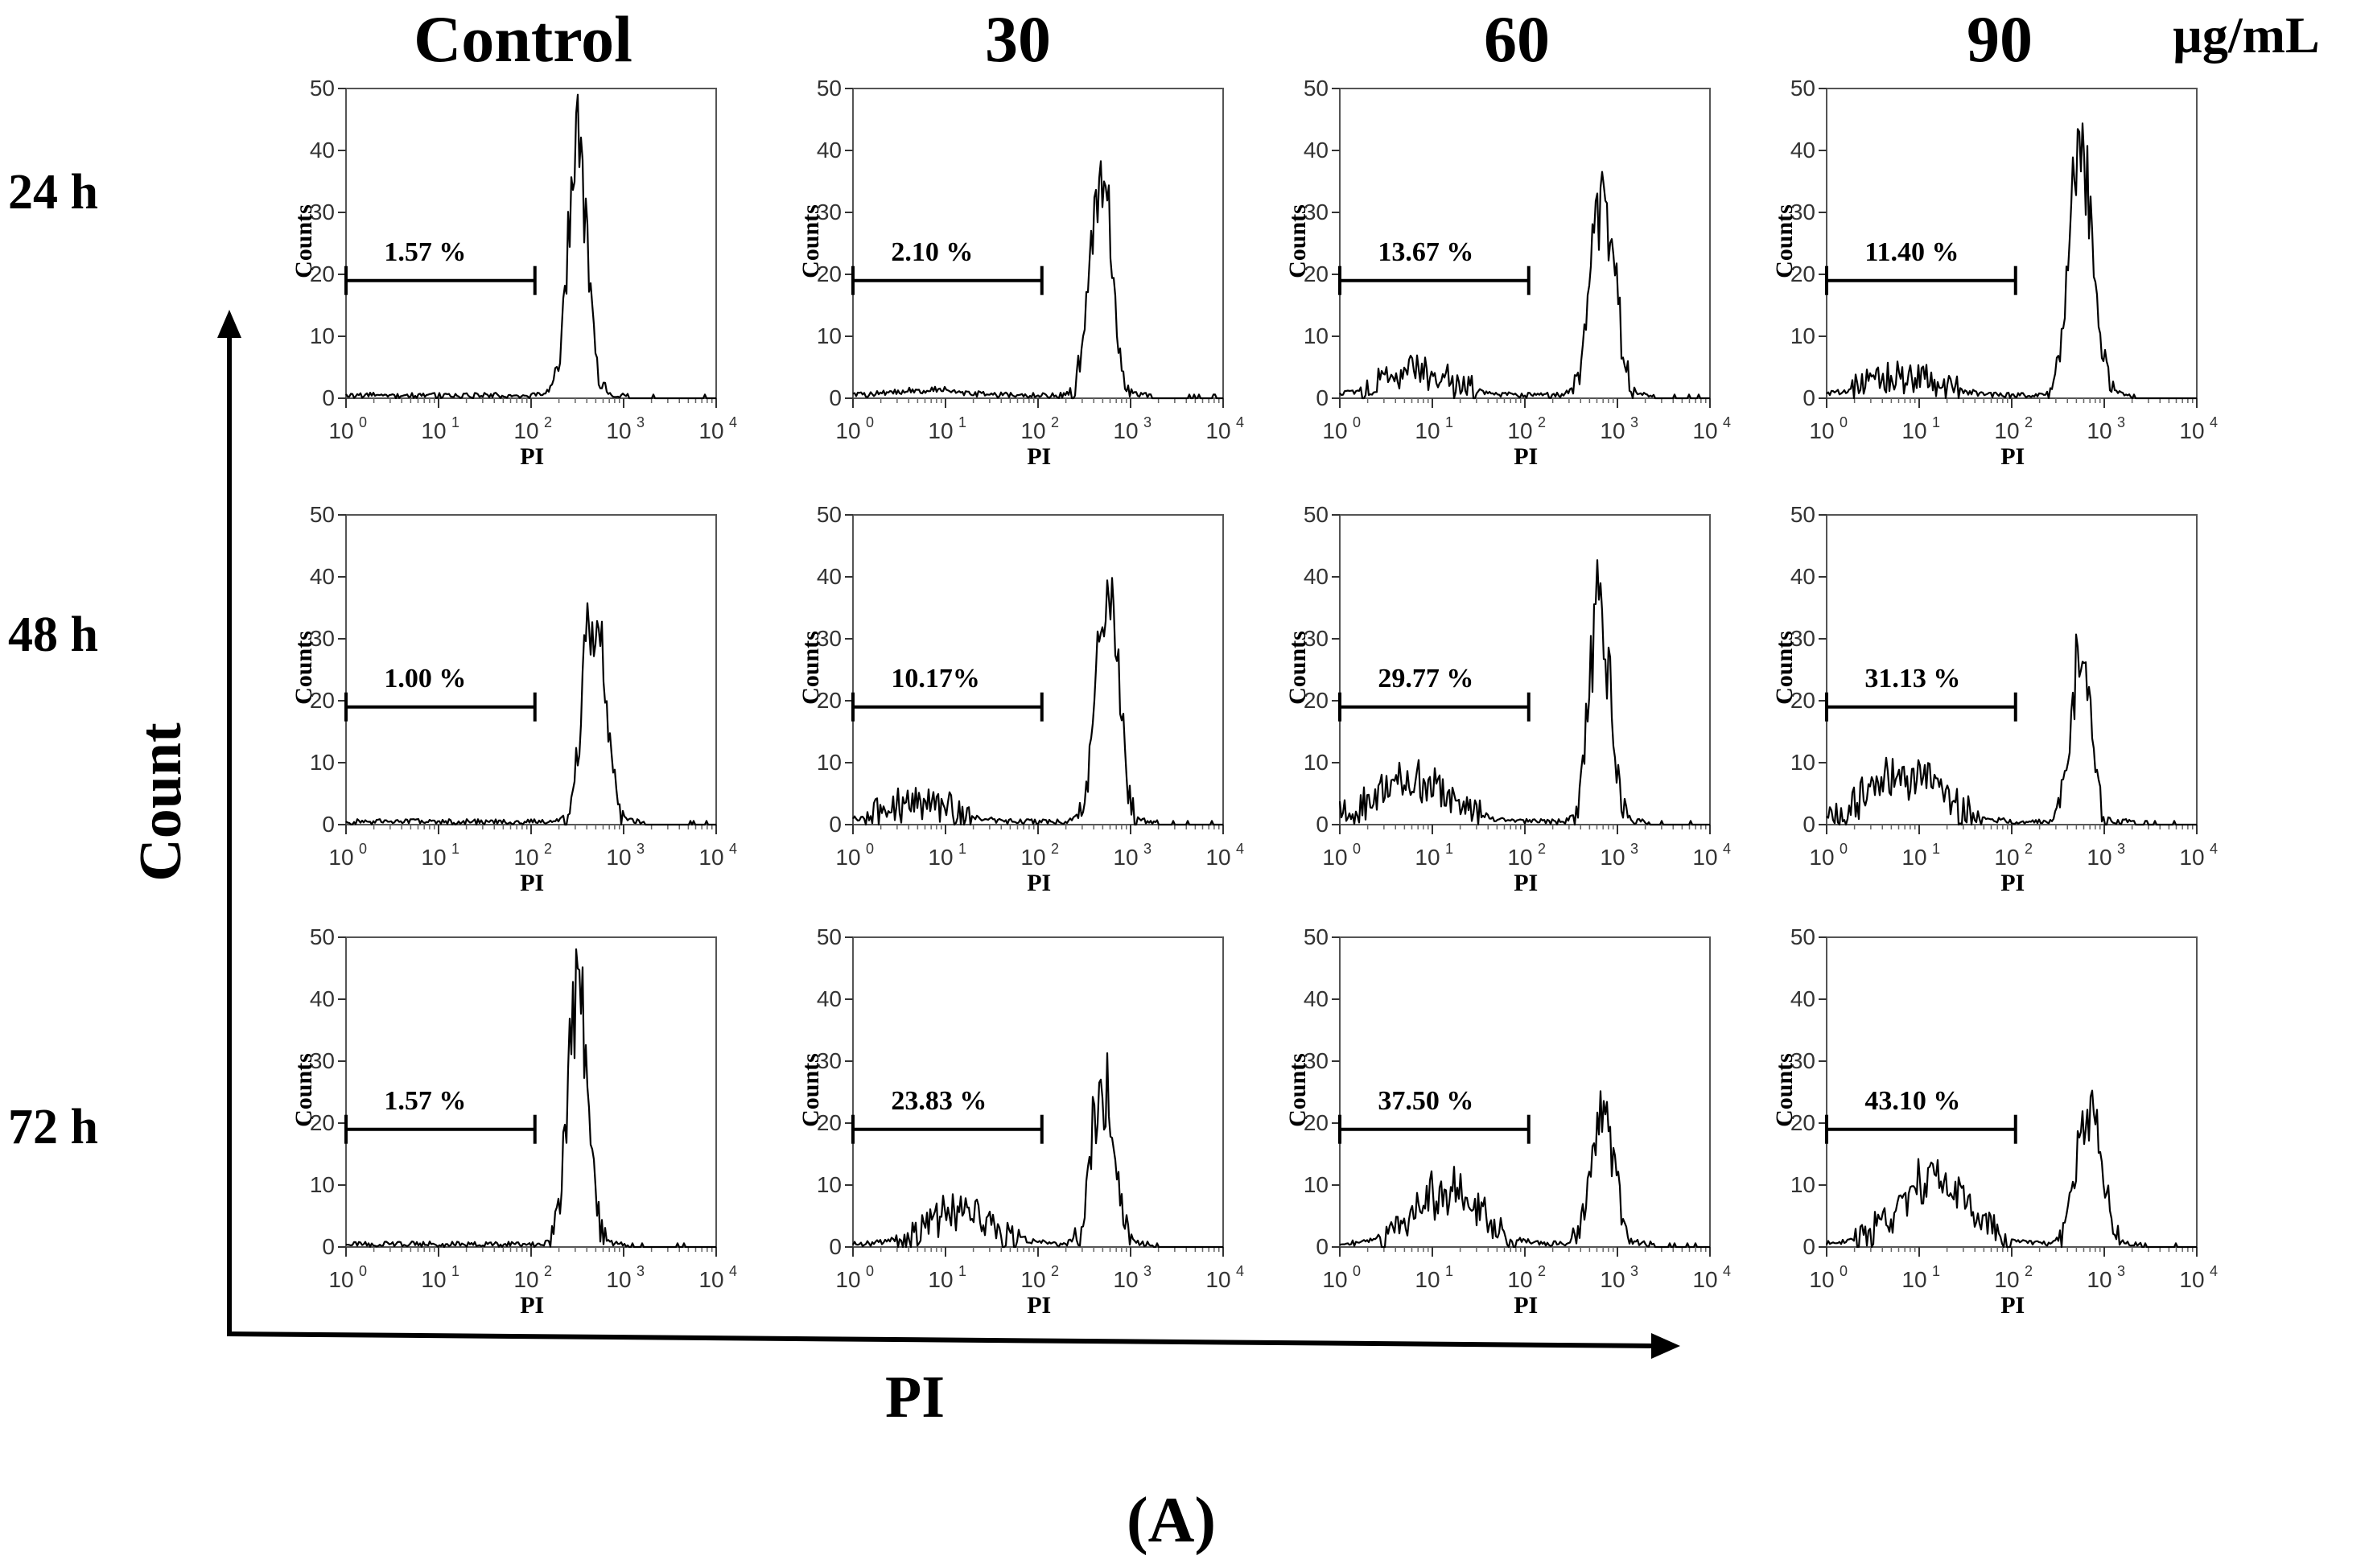 This screenshot has width=2369, height=1568. I want to click on sub-g1-percent-label: 10.17%, so click(935, 678).